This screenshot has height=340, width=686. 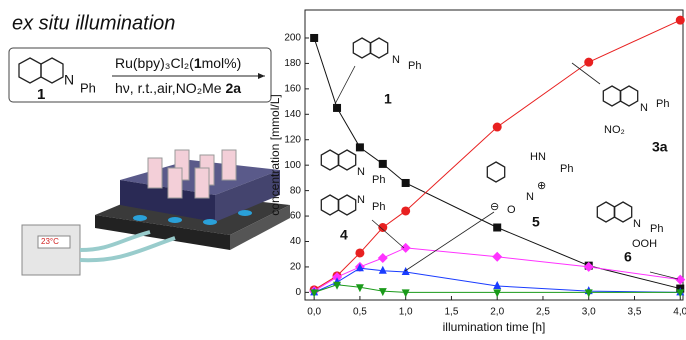 I want to click on compound-label: 3a, so click(x=660, y=147).